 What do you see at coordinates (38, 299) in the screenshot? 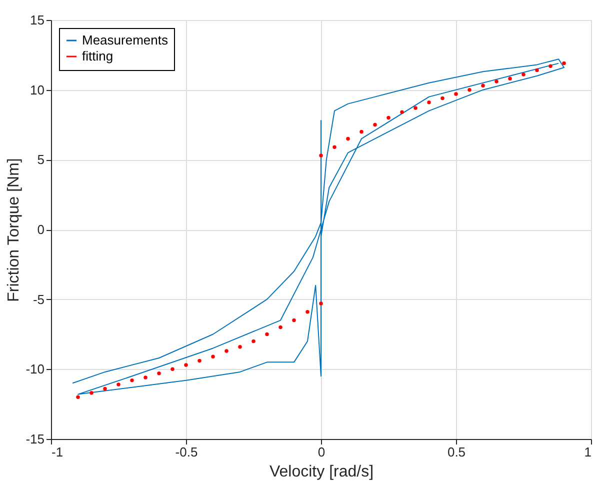
I see `y-tick-label: -5` at bounding box center [38, 299].